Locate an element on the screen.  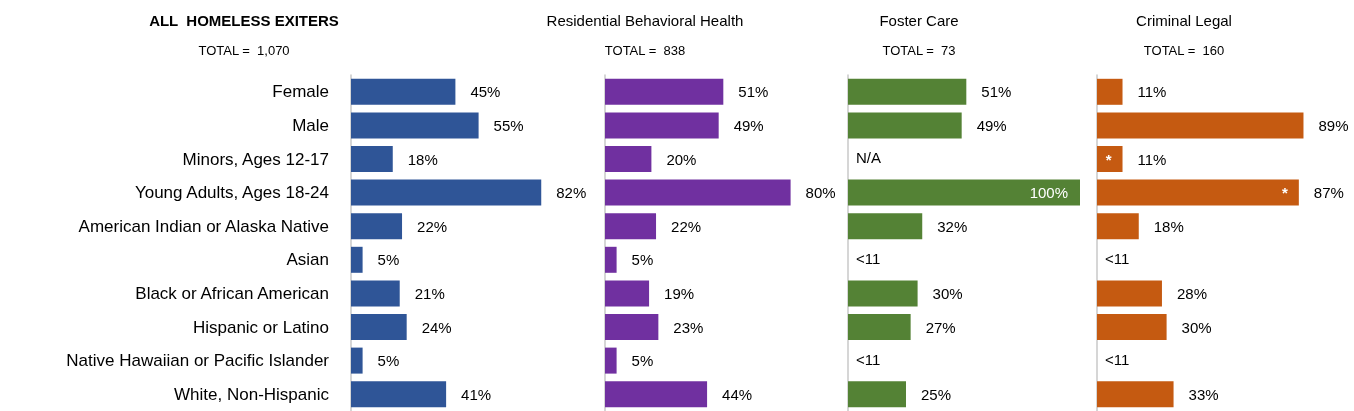
chart-subtitle: TOTAL = 160 is located at coordinates (1184, 50).